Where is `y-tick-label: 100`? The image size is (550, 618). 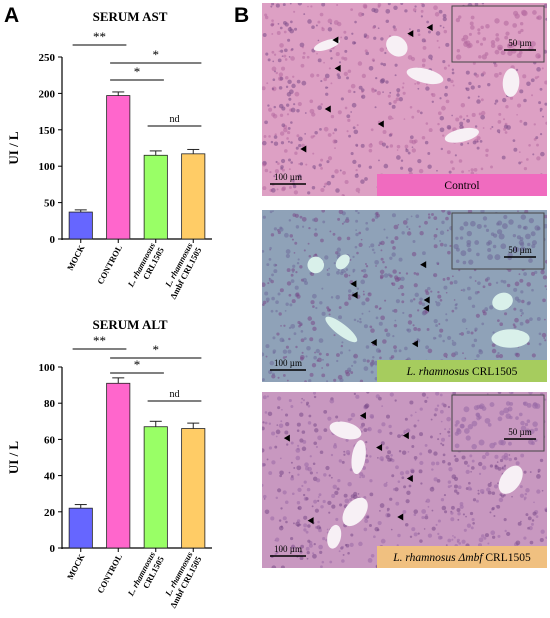
y-tick-label: 100 is located at coordinates (47, 368).